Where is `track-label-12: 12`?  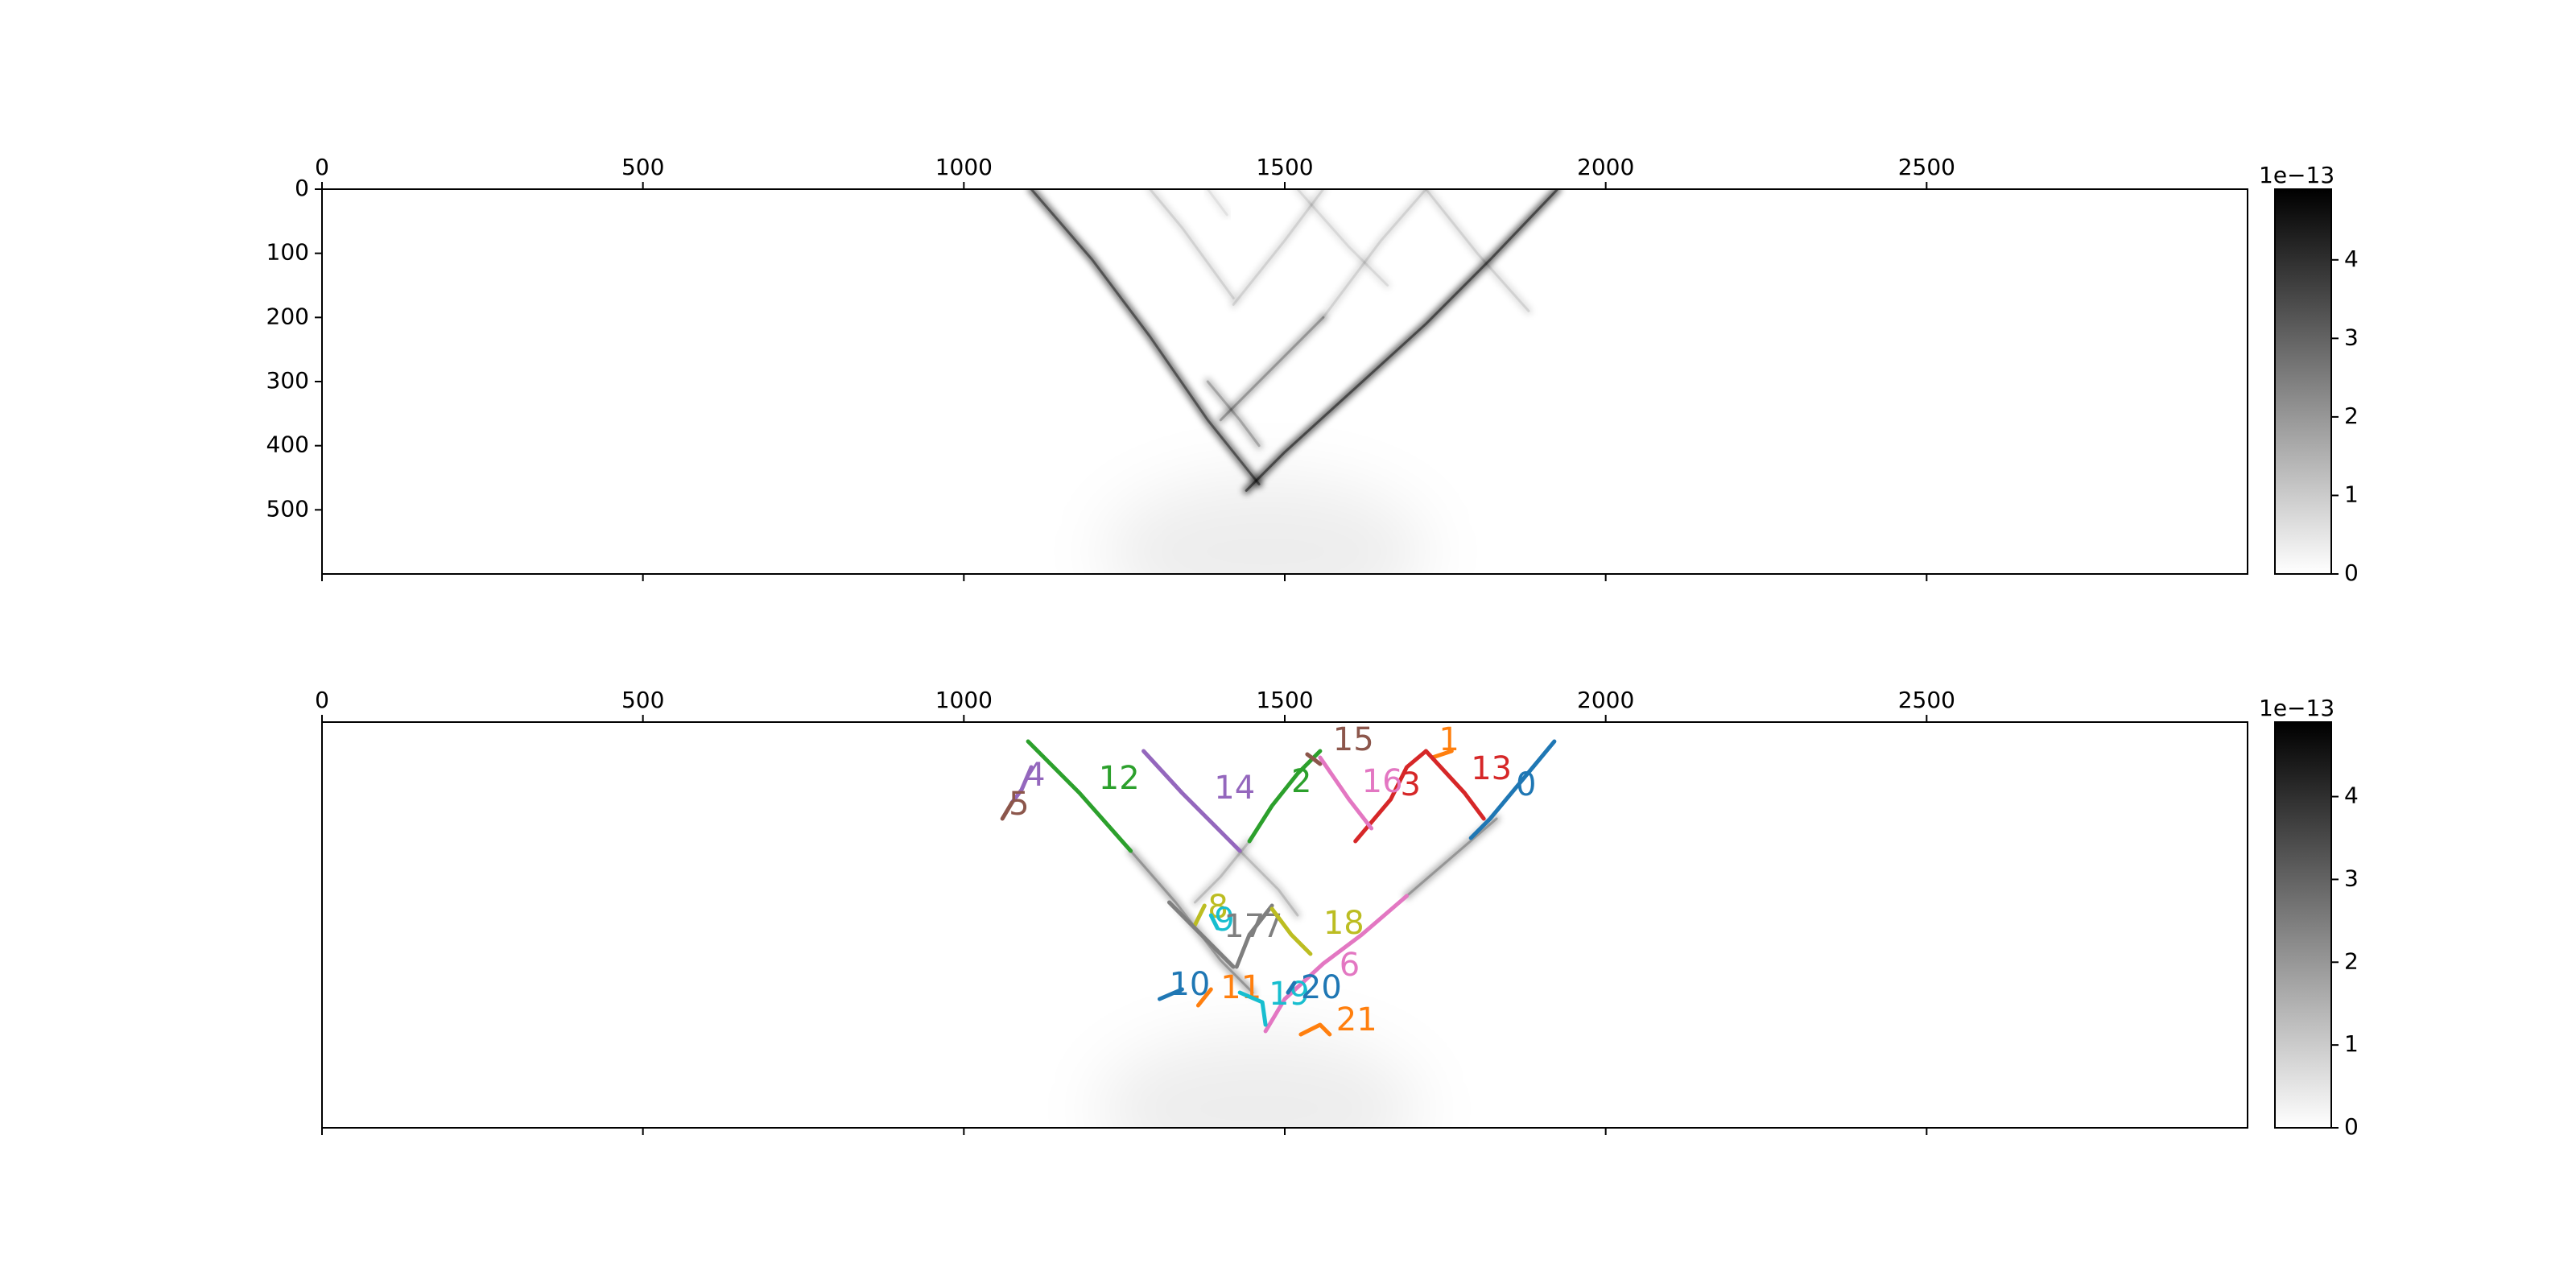 track-label-12: 12 is located at coordinates (1119, 778).